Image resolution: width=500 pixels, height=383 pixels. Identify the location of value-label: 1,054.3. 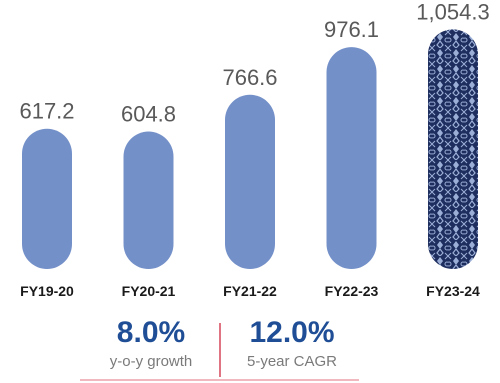
(452, 12).